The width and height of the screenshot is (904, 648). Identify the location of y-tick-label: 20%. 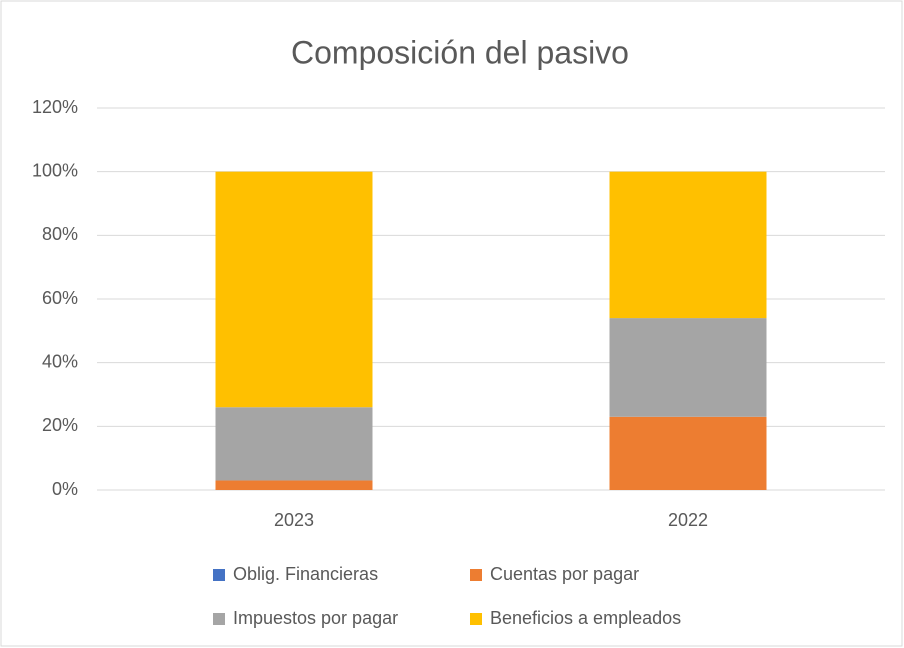
(60, 425).